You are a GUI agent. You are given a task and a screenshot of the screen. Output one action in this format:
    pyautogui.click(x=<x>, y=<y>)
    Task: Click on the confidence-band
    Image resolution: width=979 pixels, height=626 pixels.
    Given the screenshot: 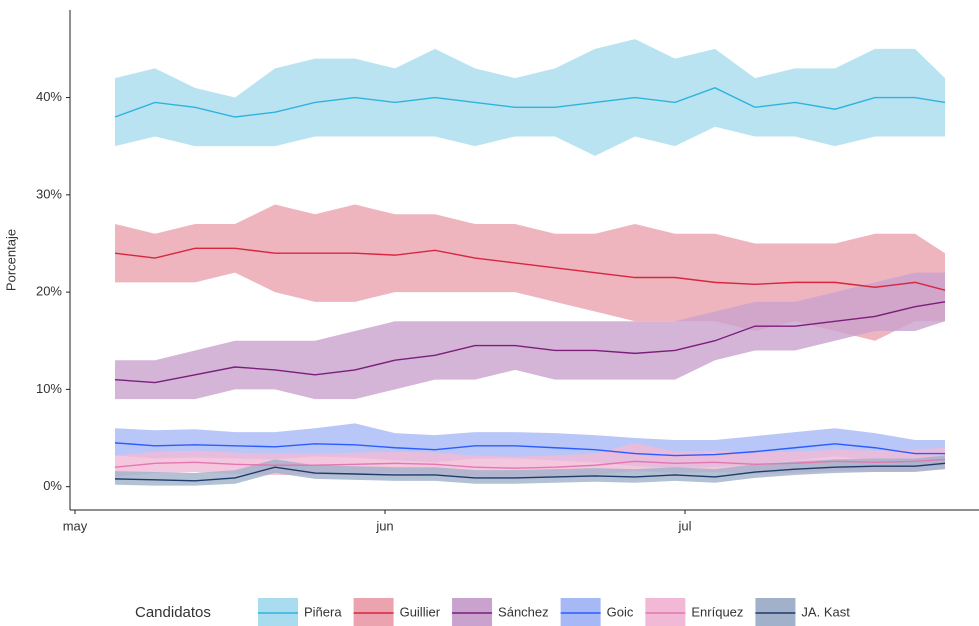 What is the action you would take?
    pyautogui.click(x=530, y=470)
    